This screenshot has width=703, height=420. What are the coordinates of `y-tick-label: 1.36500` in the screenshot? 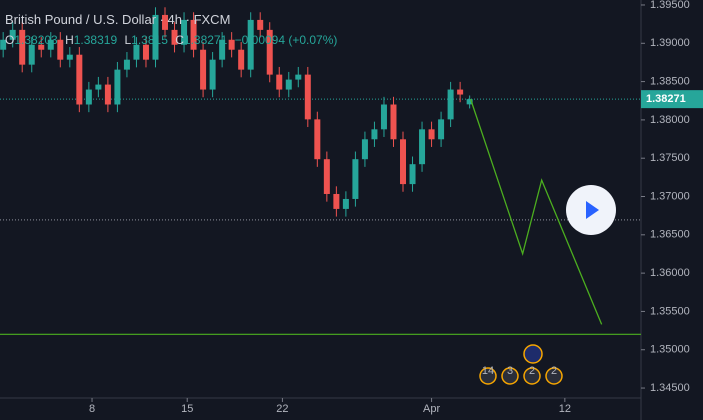 It's located at (670, 235).